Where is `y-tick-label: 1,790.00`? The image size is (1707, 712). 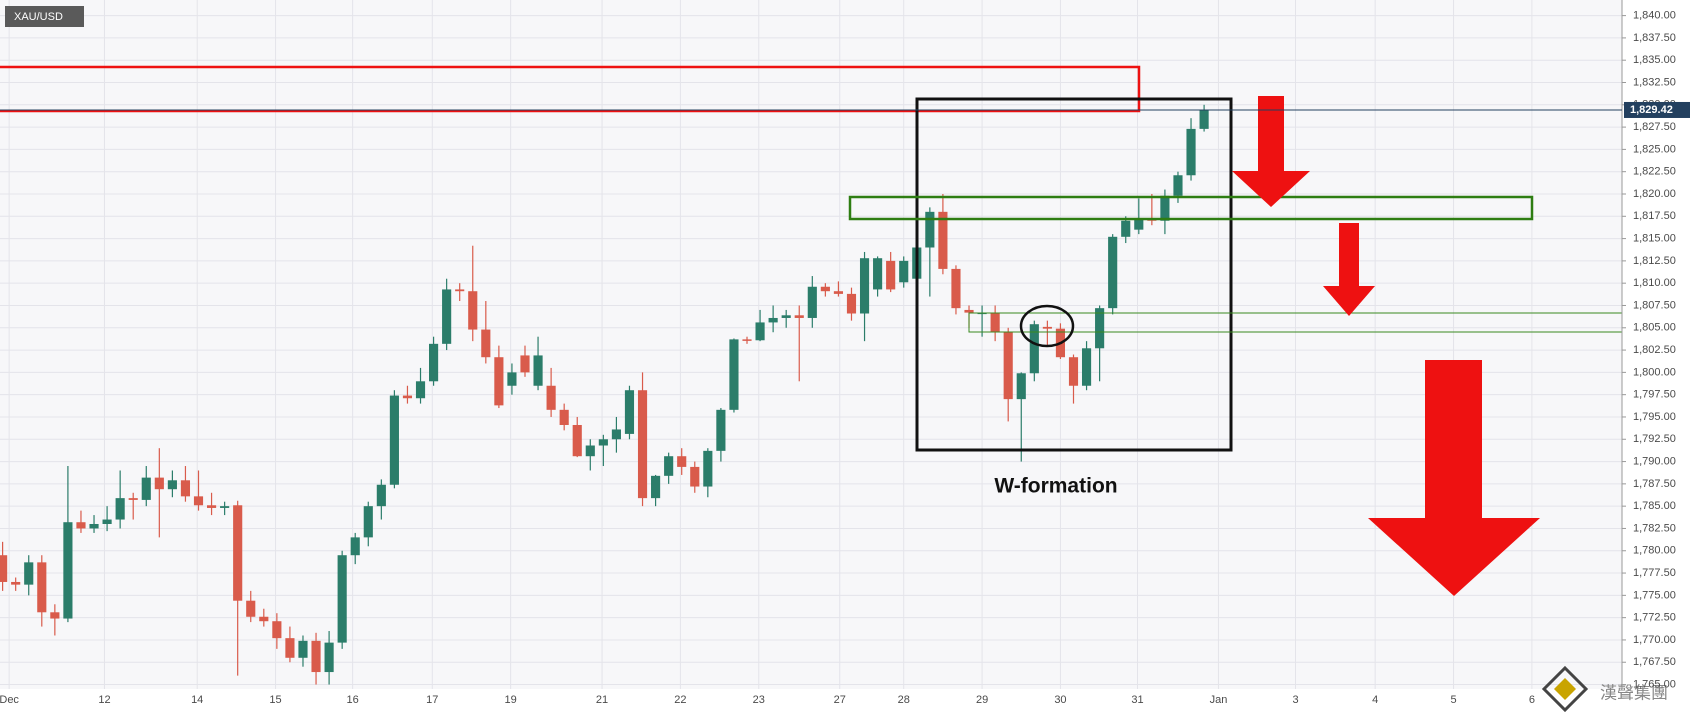 y-tick-label: 1,790.00 is located at coordinates (1654, 461).